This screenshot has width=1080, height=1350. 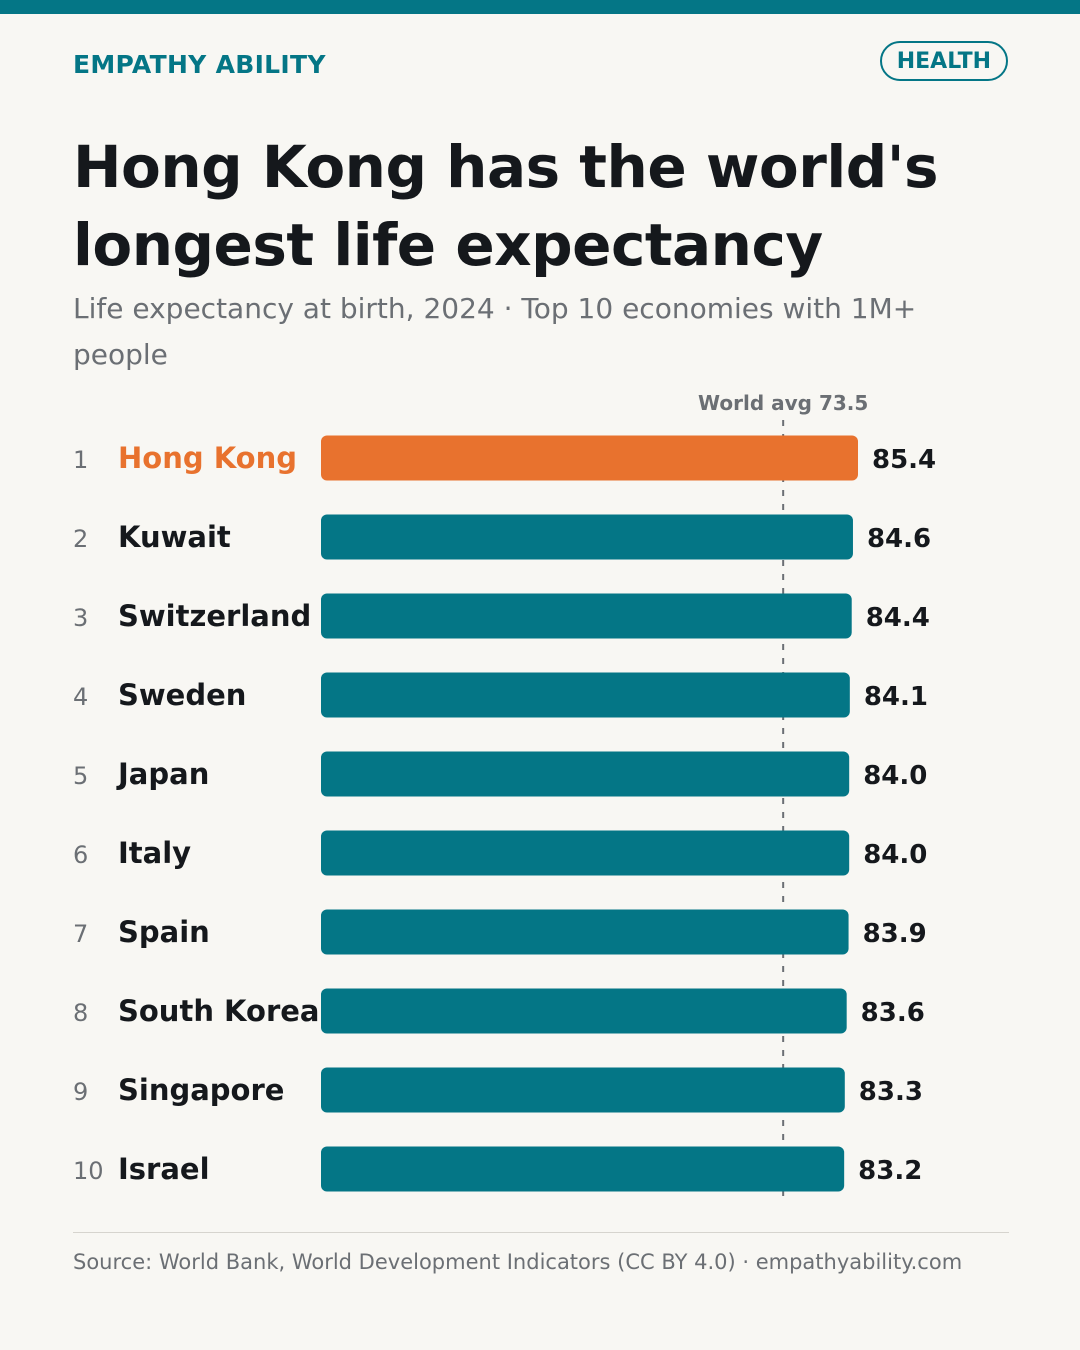 What do you see at coordinates (80, 934) in the screenshot?
I see `rank-label: 7` at bounding box center [80, 934].